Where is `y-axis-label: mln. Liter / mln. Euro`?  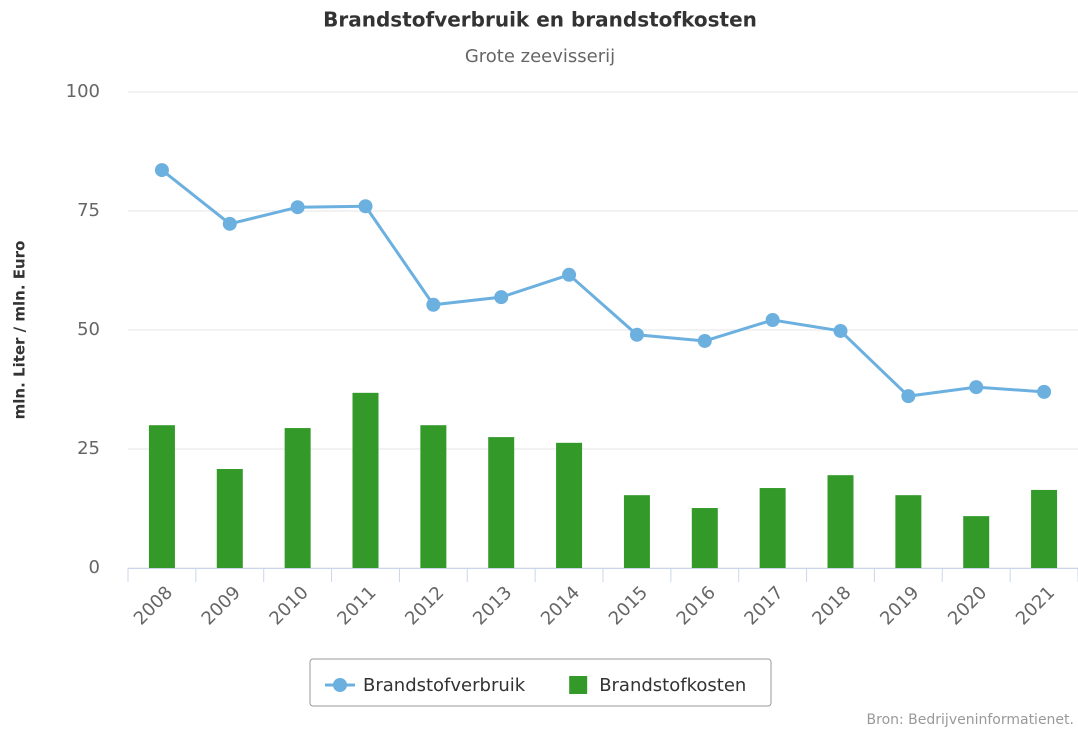 y-axis-label: mln. Liter / mln. Euro is located at coordinates (20, 330).